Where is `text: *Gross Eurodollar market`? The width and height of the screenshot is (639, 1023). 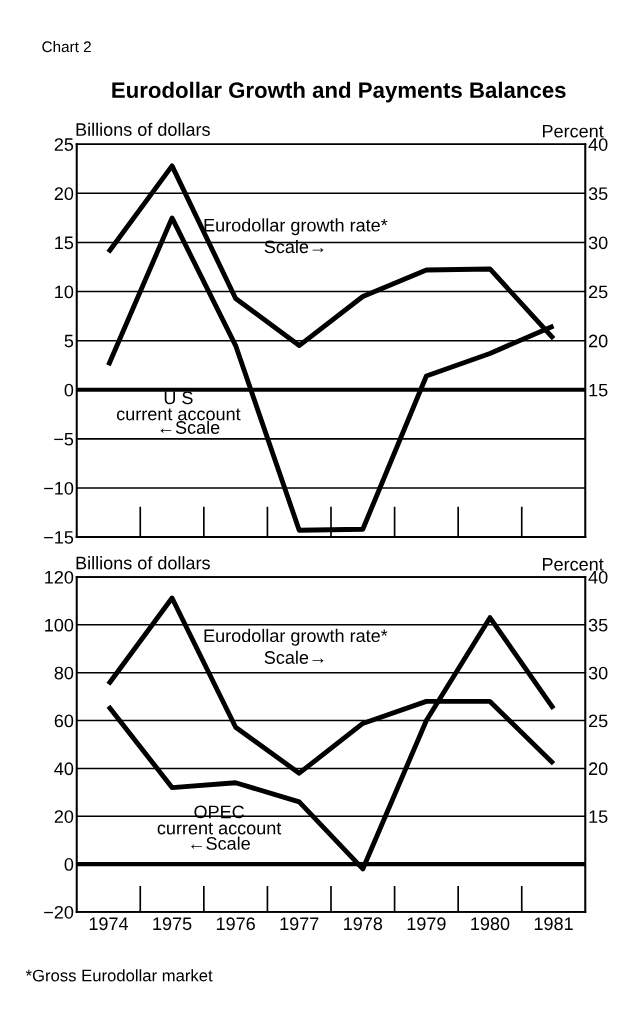
text: *Gross Eurodollar market is located at coordinates (119, 975).